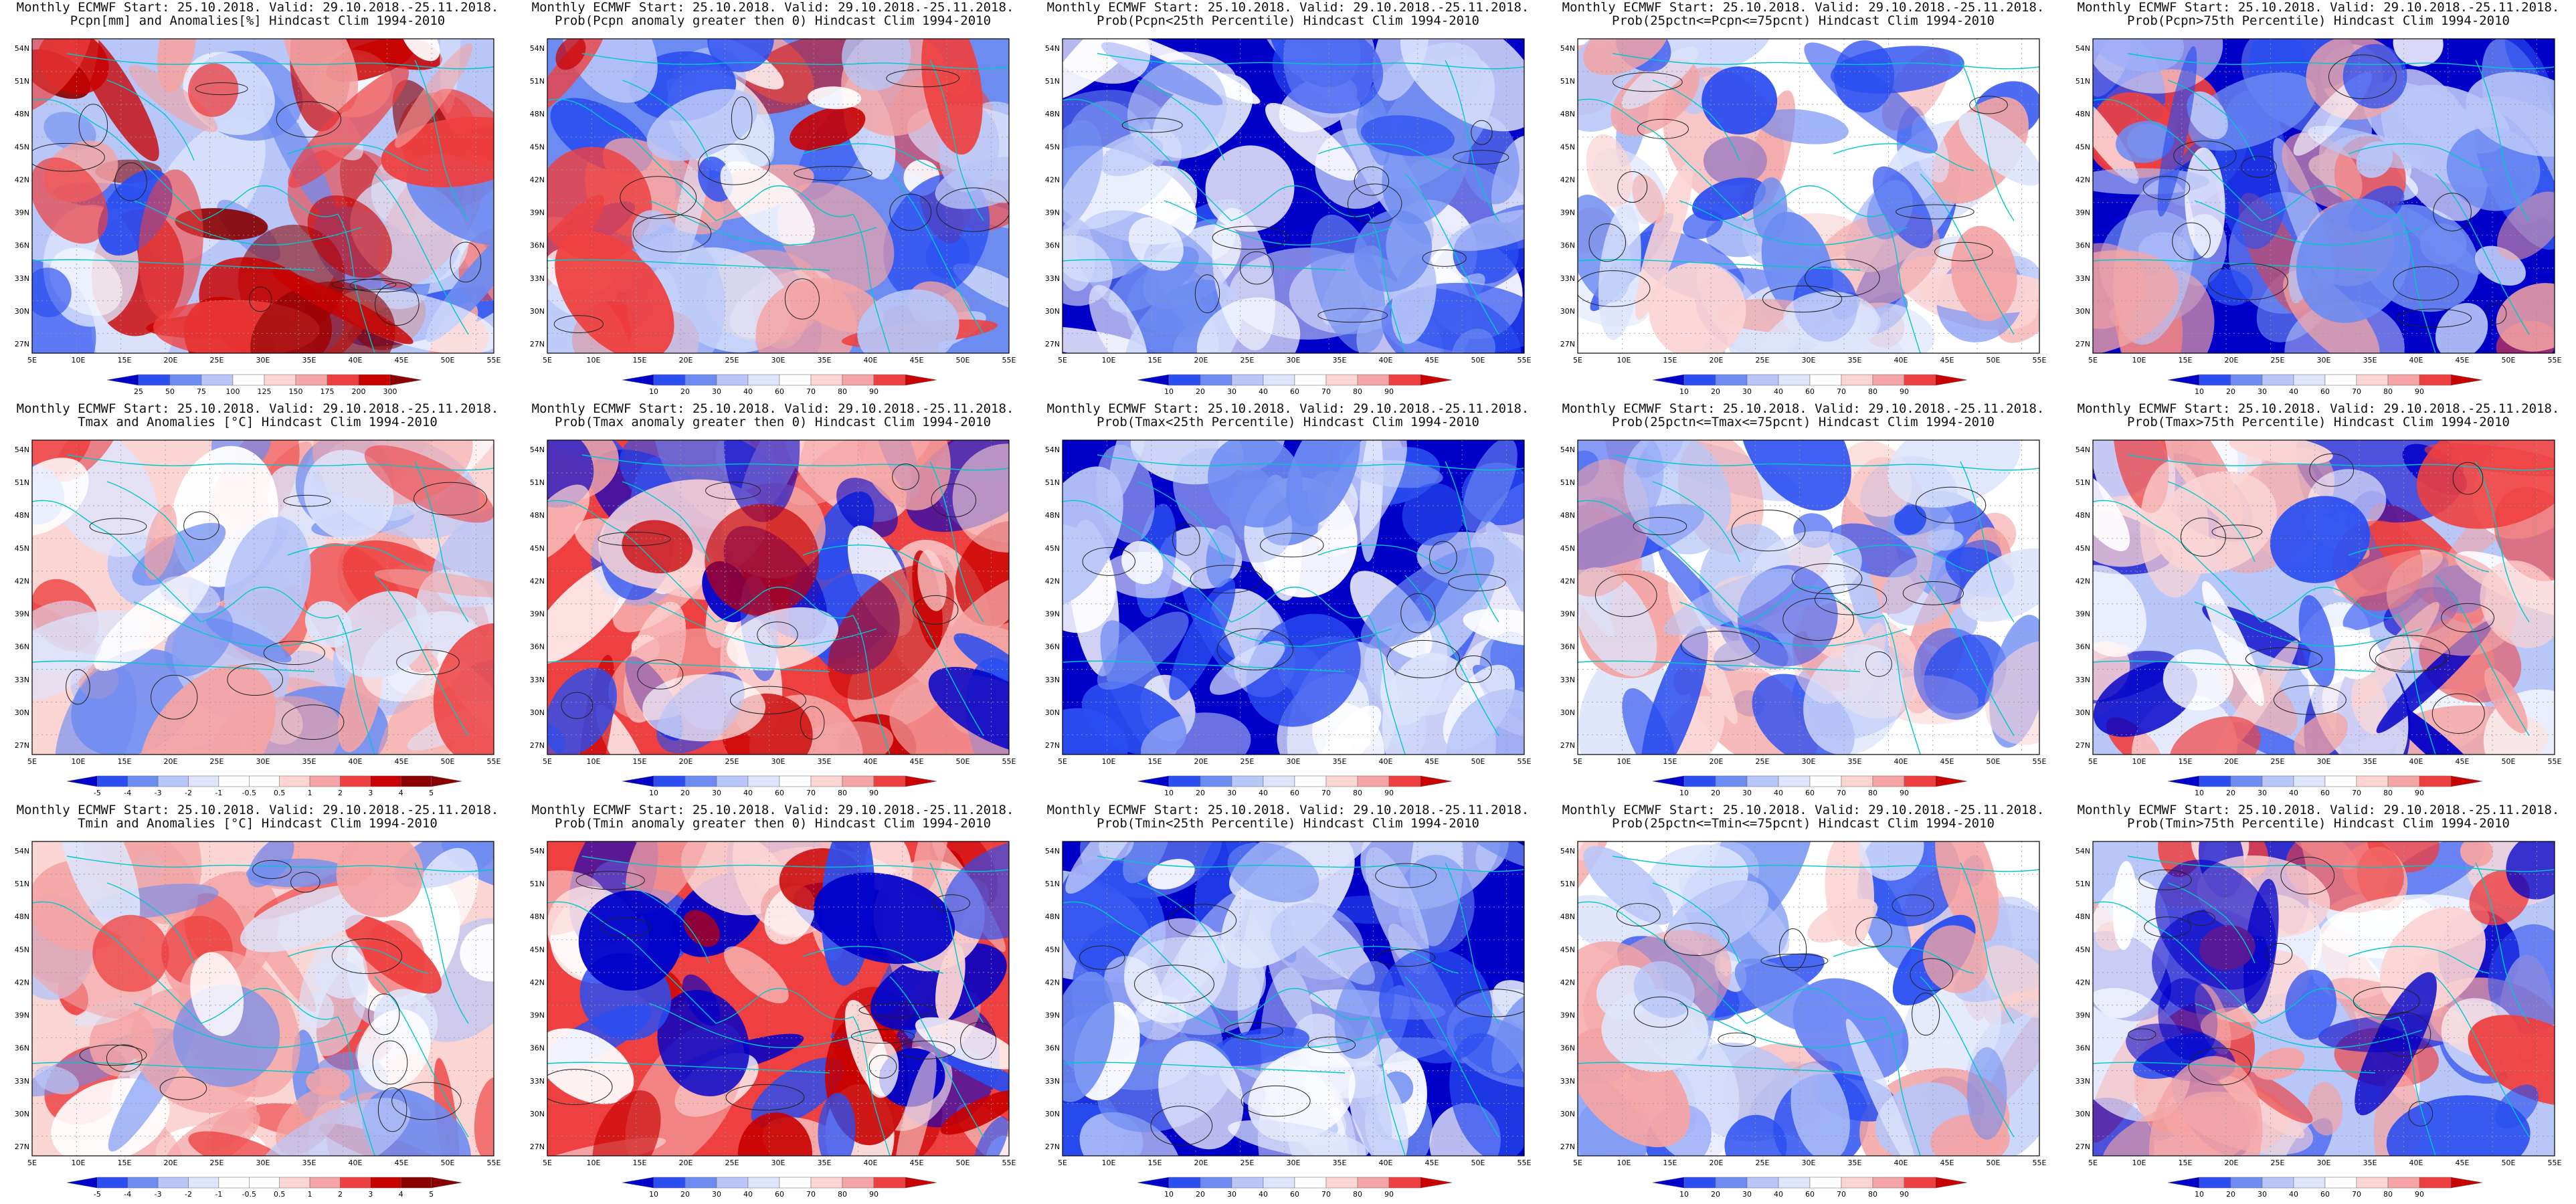 The width and height of the screenshot is (2576, 1204). Describe the element at coordinates (1263, 1194) in the screenshot. I see `colorbar-label: 40` at that location.